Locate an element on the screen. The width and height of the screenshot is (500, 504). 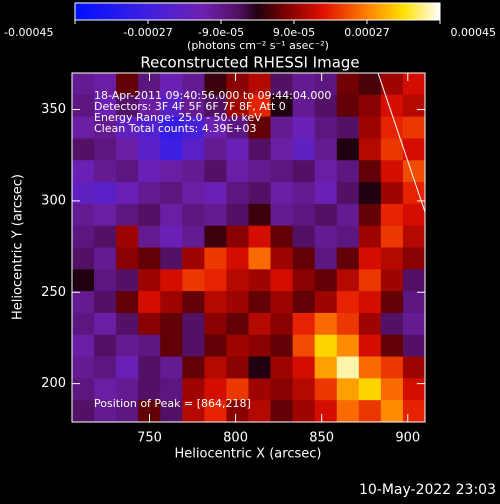
solar-limb is located at coordinates (401, 142).